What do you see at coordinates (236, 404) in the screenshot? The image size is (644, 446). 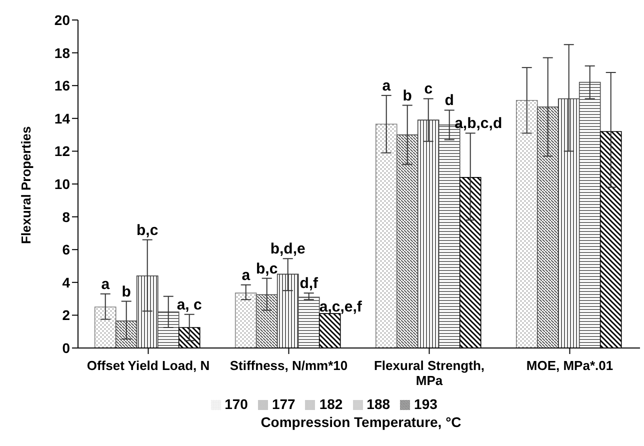 I see `legend-label: 170` at bounding box center [236, 404].